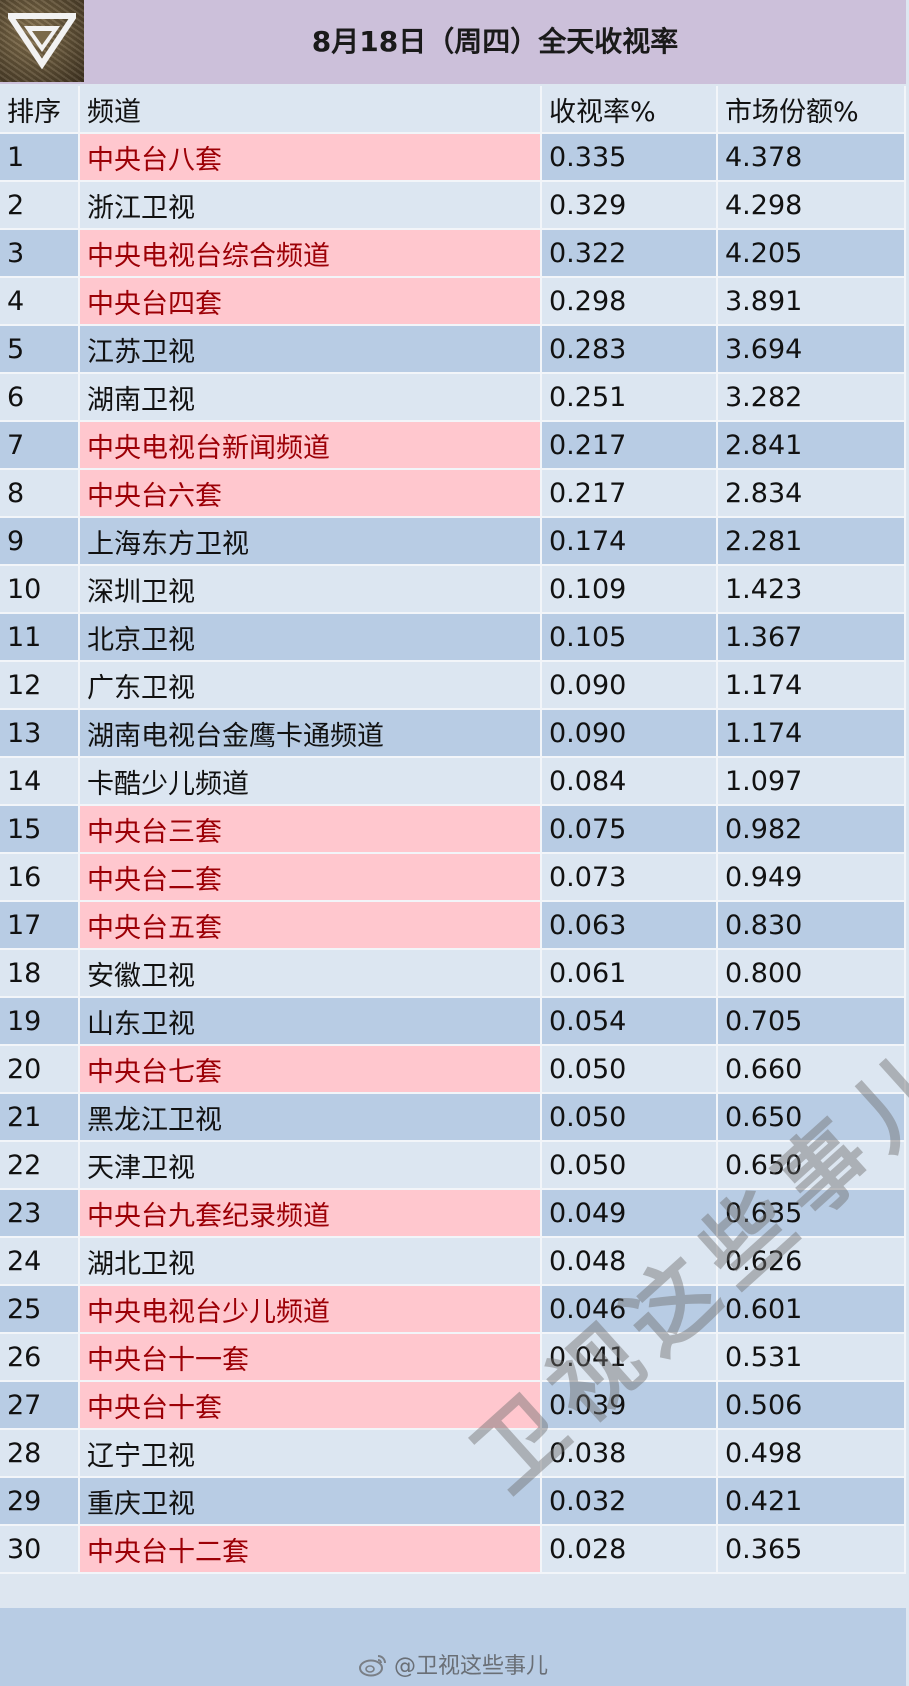 The image size is (909, 1686). Describe the element at coordinates (630, 206) in the screenshot. I see `rating-cell: 0.329` at that location.